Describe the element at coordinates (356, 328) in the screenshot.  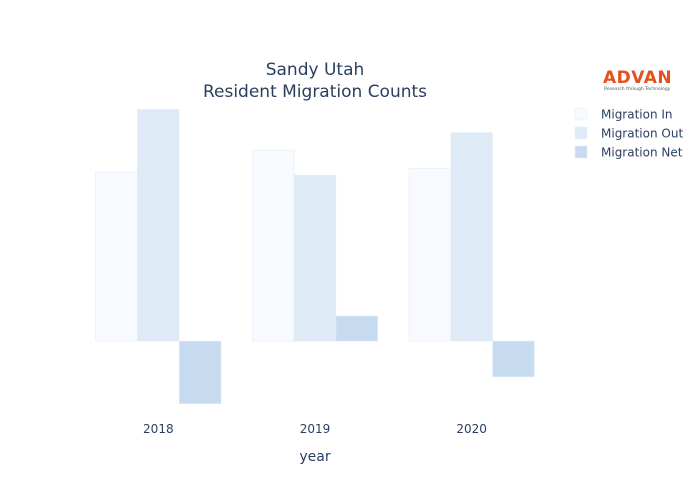
I see `bar-migration-net-2019` at that location.